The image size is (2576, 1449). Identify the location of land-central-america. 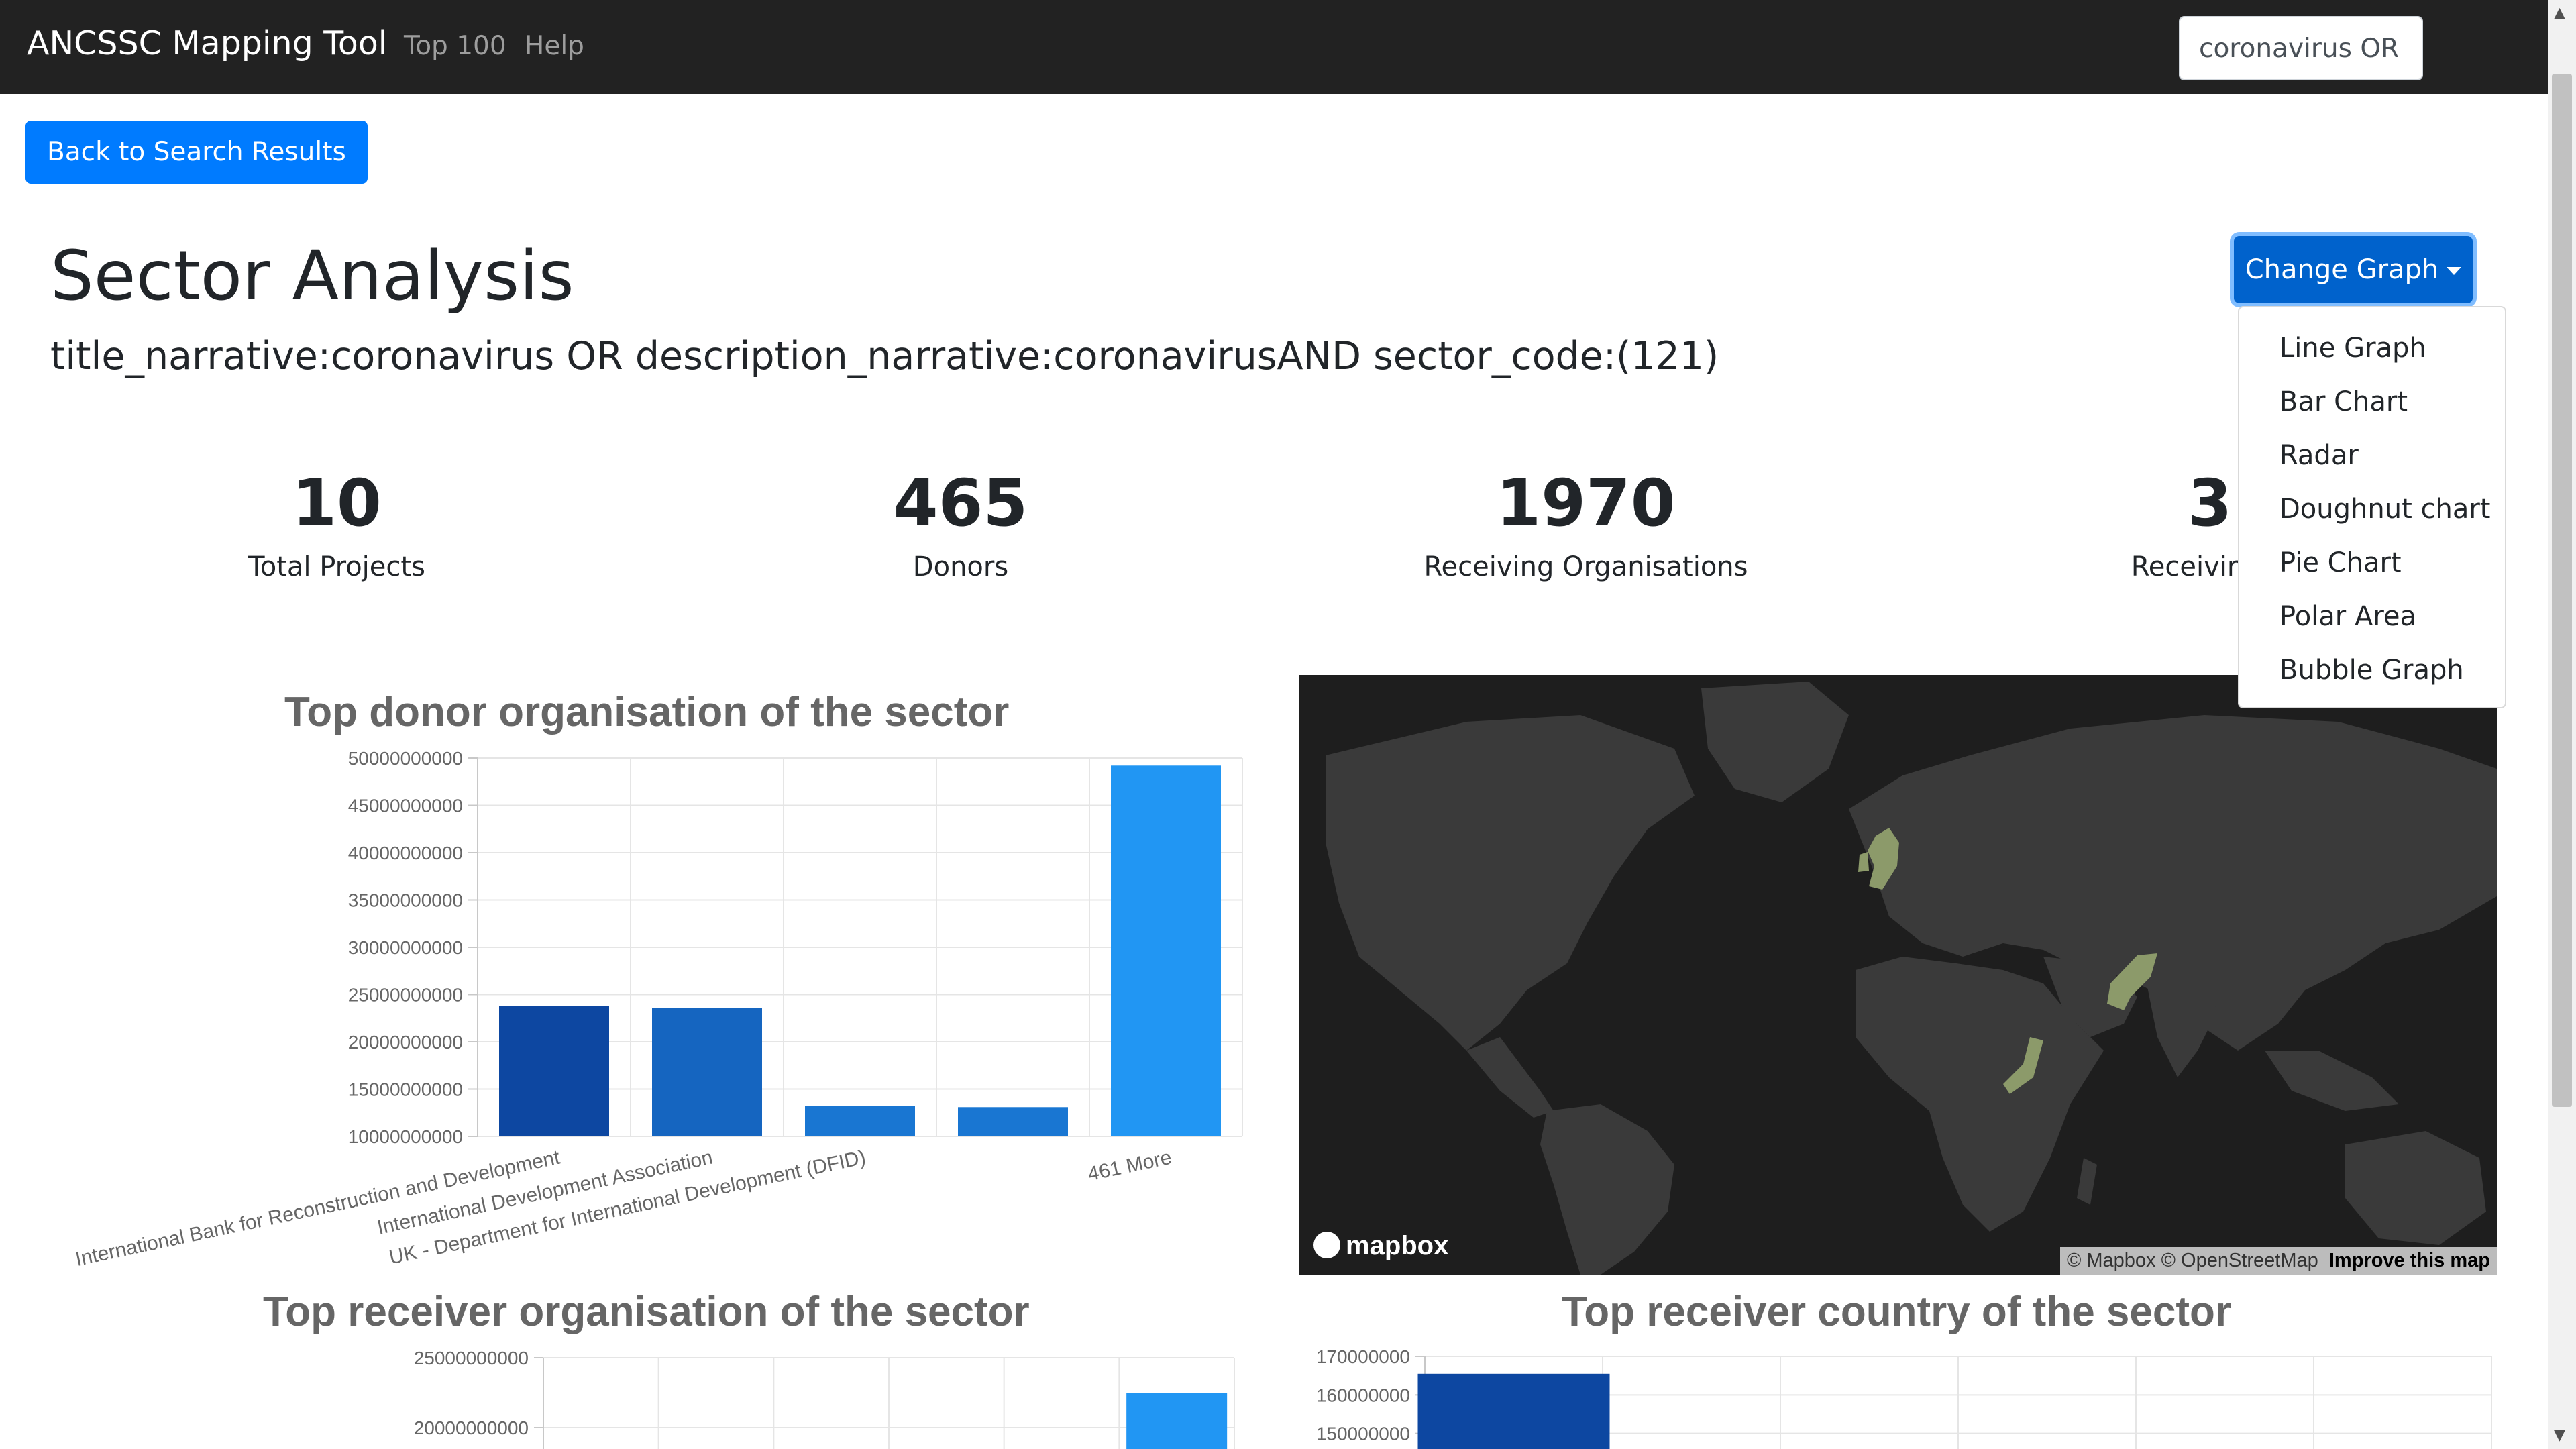
(1510, 1077).